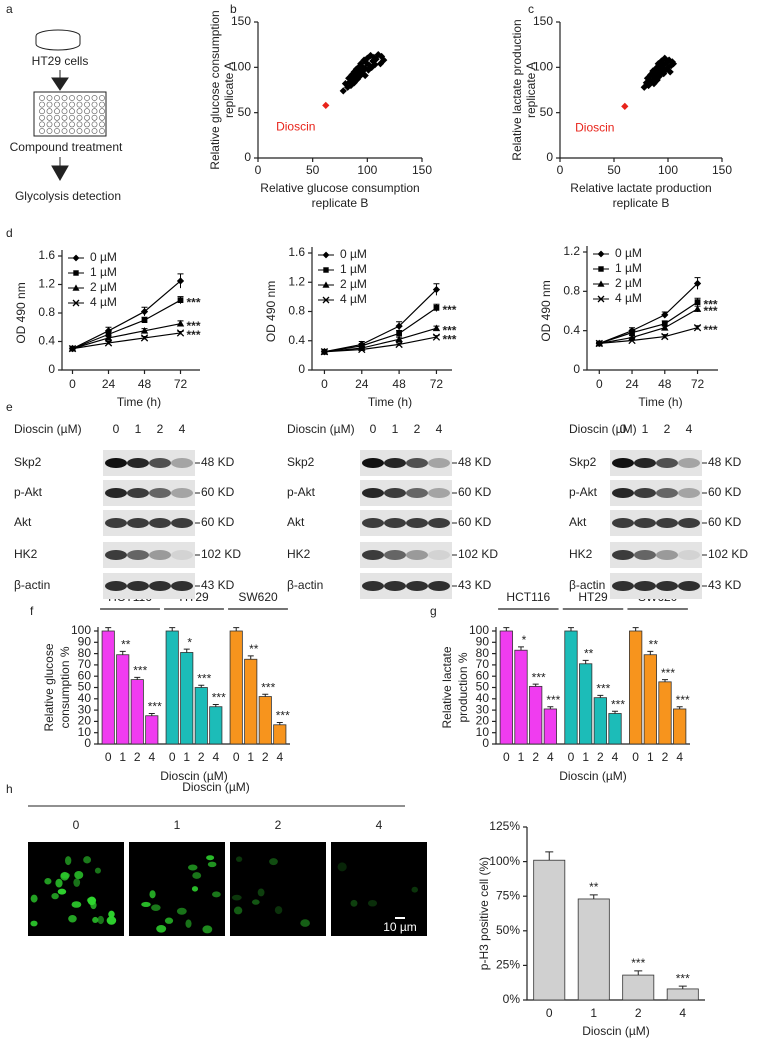 This screenshot has width=764, height=1046. Describe the element at coordinates (9, 407) in the screenshot. I see `panel-label: e` at that location.